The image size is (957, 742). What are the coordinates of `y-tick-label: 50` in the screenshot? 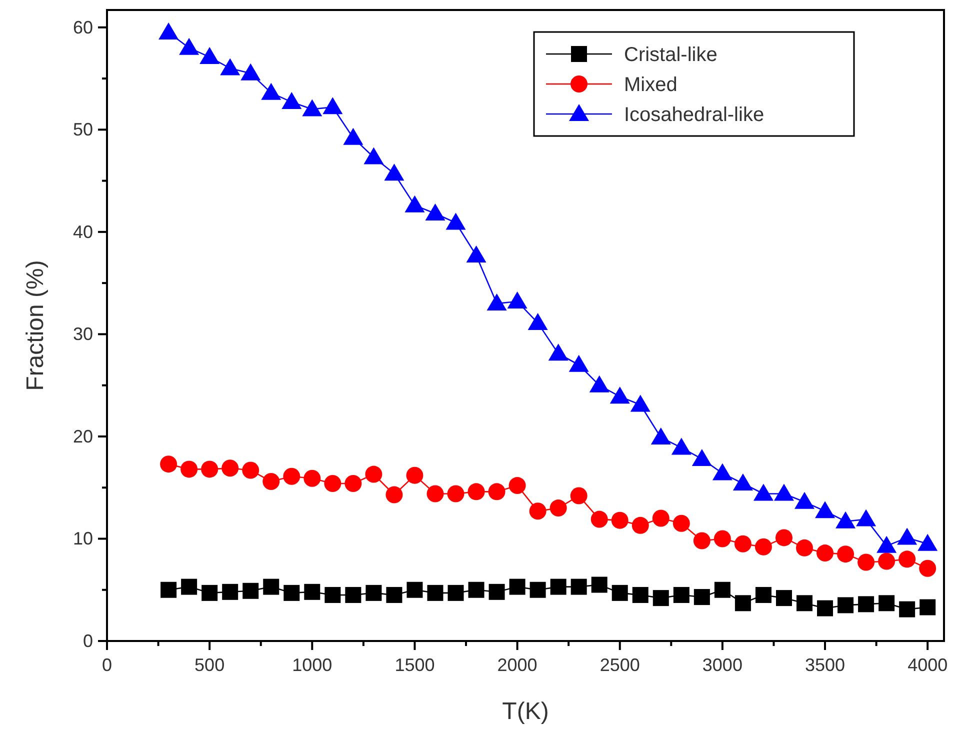 It's located at (82, 130).